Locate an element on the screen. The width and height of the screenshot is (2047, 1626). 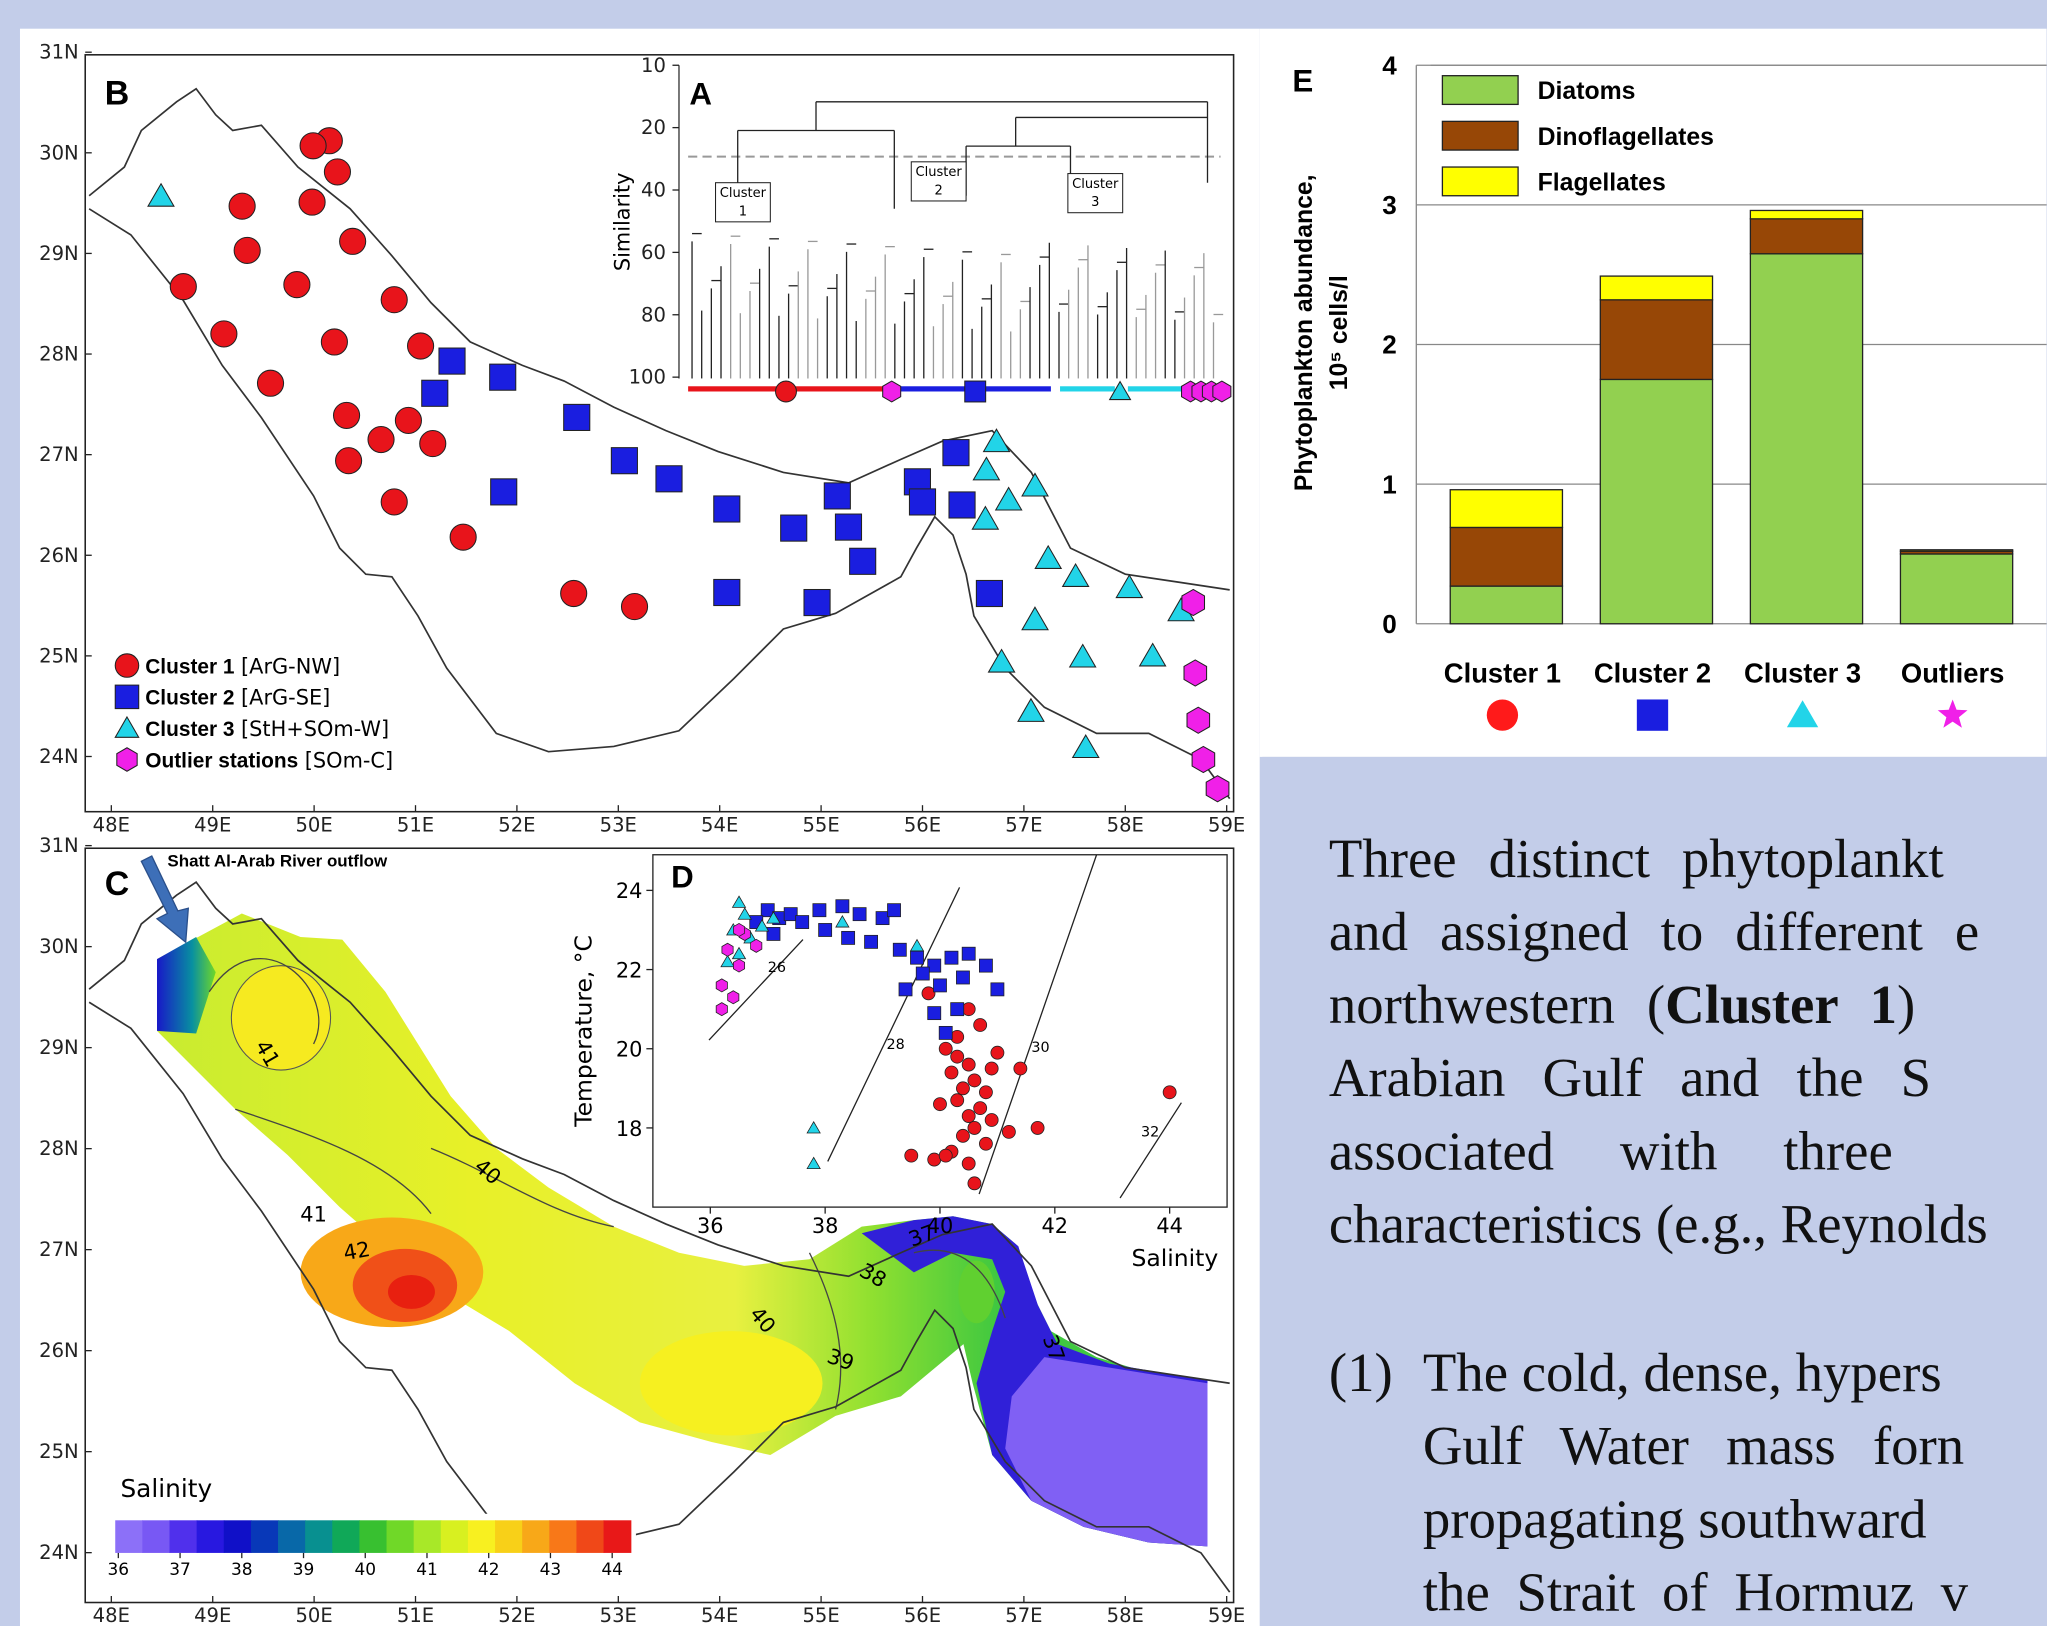
legend-entry: Outlier stations [SOm-C] is located at coordinates (269, 760).